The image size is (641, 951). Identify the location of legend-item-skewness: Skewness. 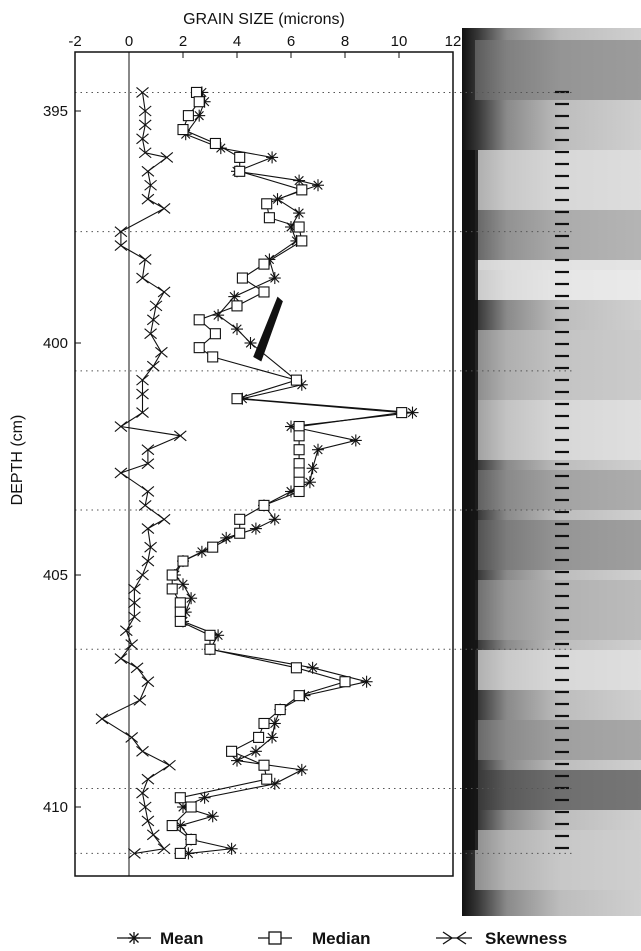
(501, 938).